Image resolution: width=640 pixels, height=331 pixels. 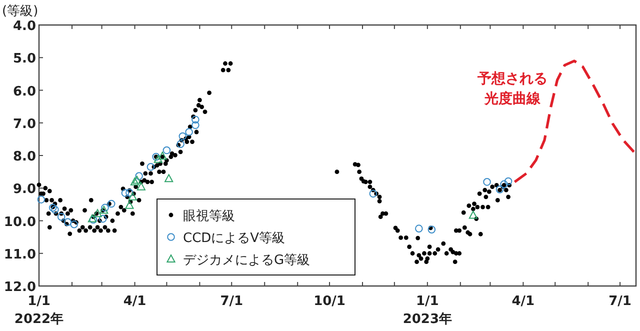 What do you see at coordinates (20, 11) in the screenshot?
I see `y-axis-title: (等級)` at bounding box center [20, 11].